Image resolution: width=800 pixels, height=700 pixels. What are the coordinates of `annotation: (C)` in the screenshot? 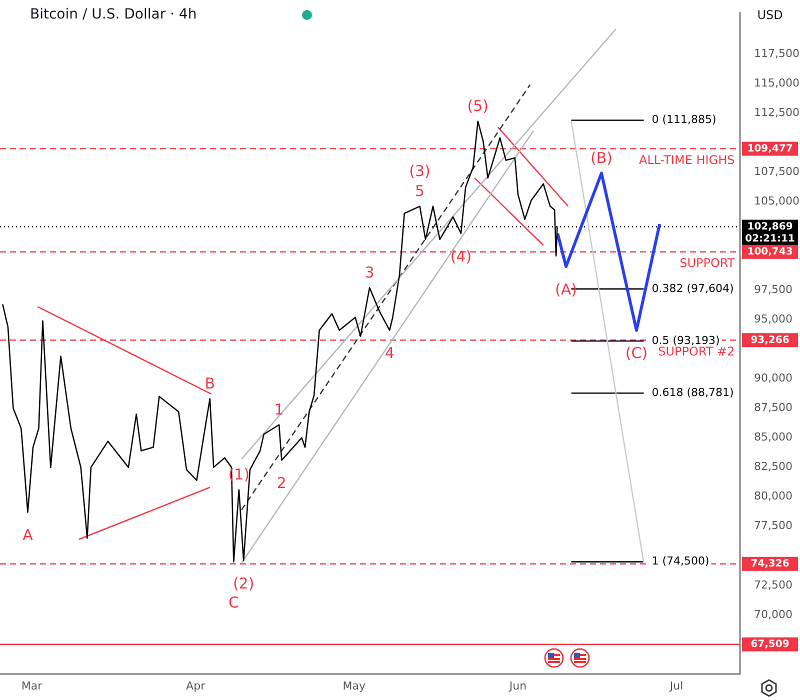 It's located at (636, 353).